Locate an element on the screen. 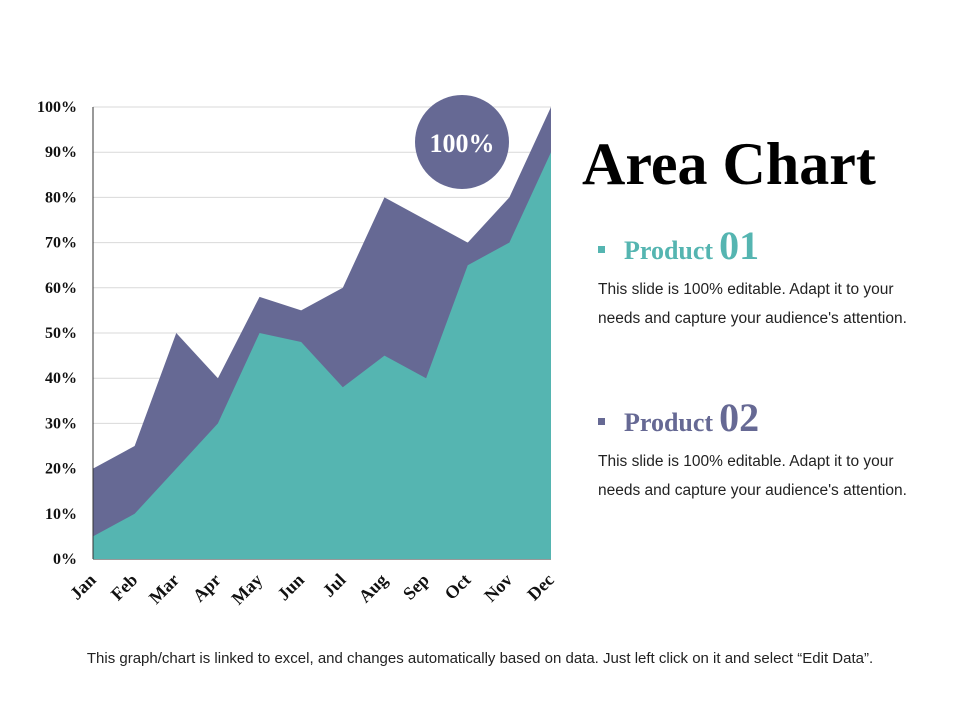 The image size is (960, 720). y-tick-label: 60% is located at coordinates (61, 288).